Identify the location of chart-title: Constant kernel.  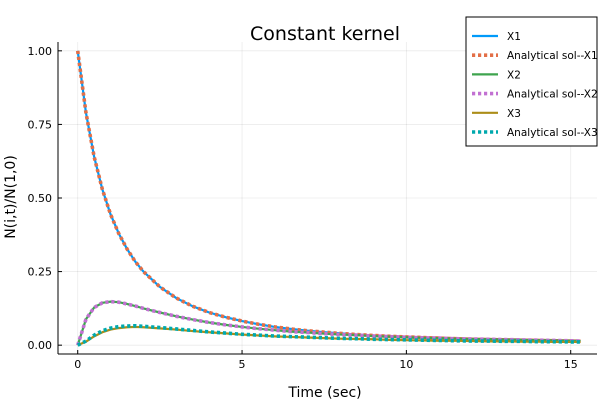
(325, 34).